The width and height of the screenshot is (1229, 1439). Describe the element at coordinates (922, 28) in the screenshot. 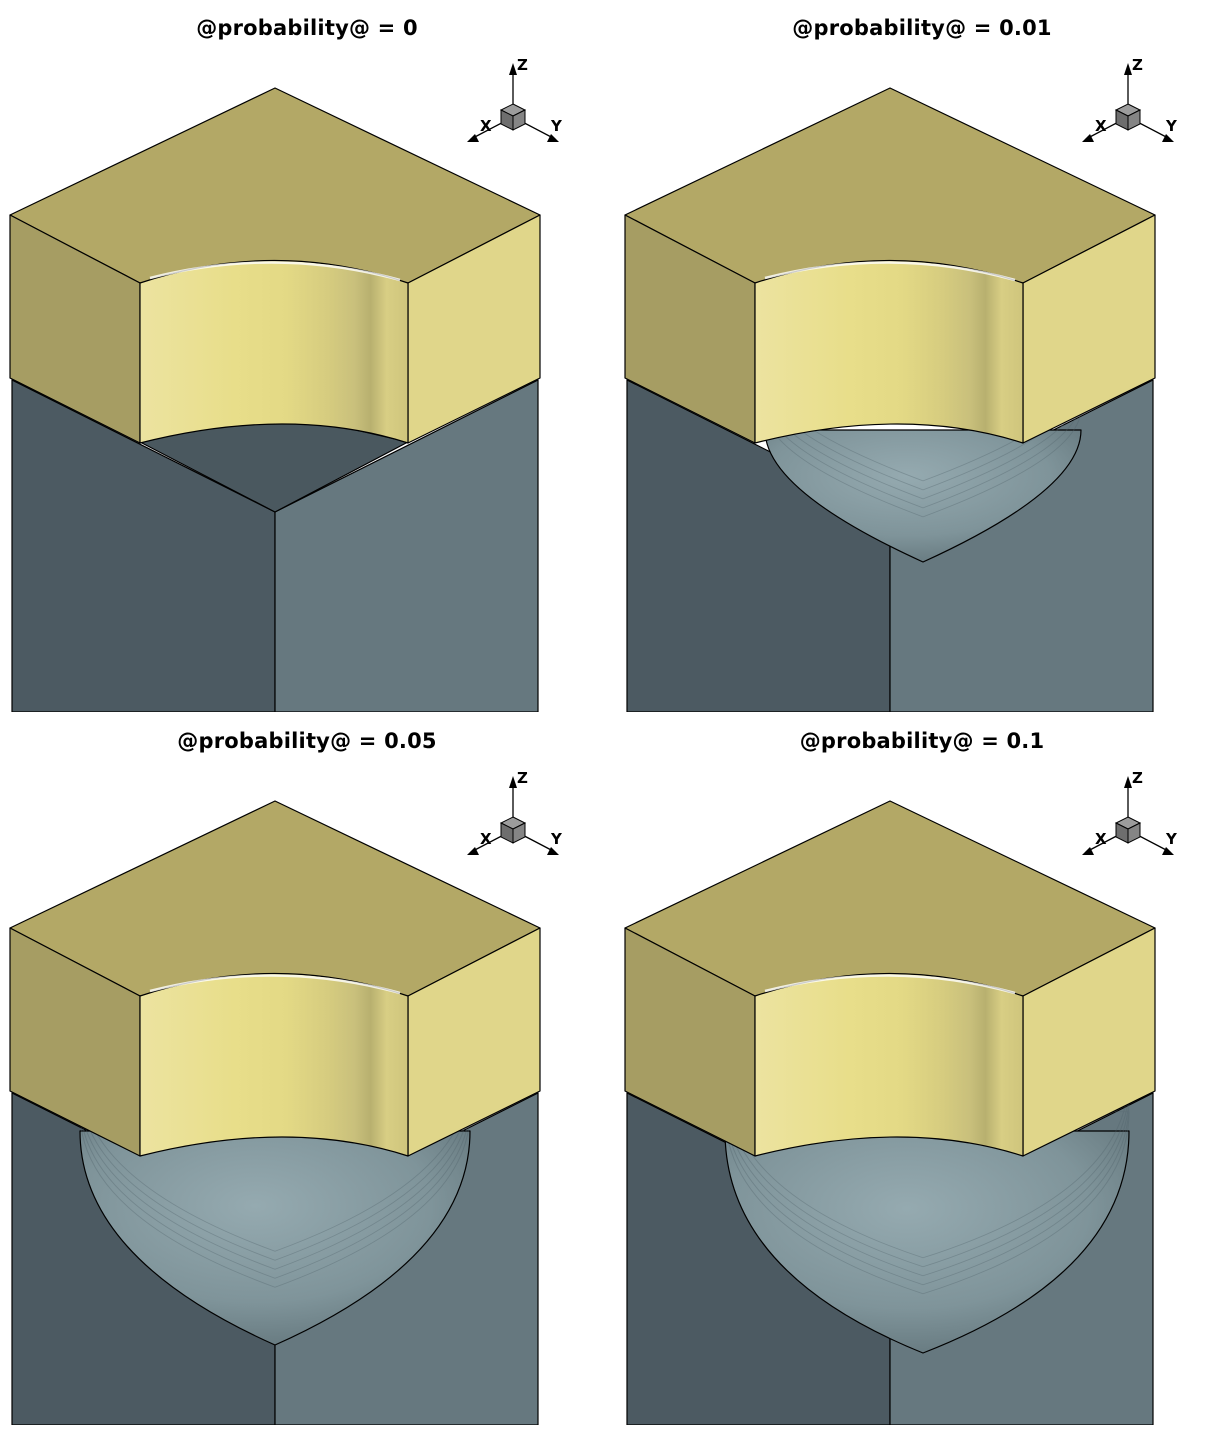

I see `panel-title: @probability@ = 0.01` at that location.